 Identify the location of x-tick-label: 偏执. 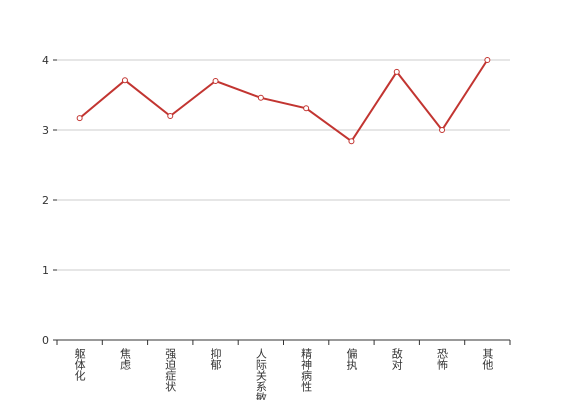
(351, 359).